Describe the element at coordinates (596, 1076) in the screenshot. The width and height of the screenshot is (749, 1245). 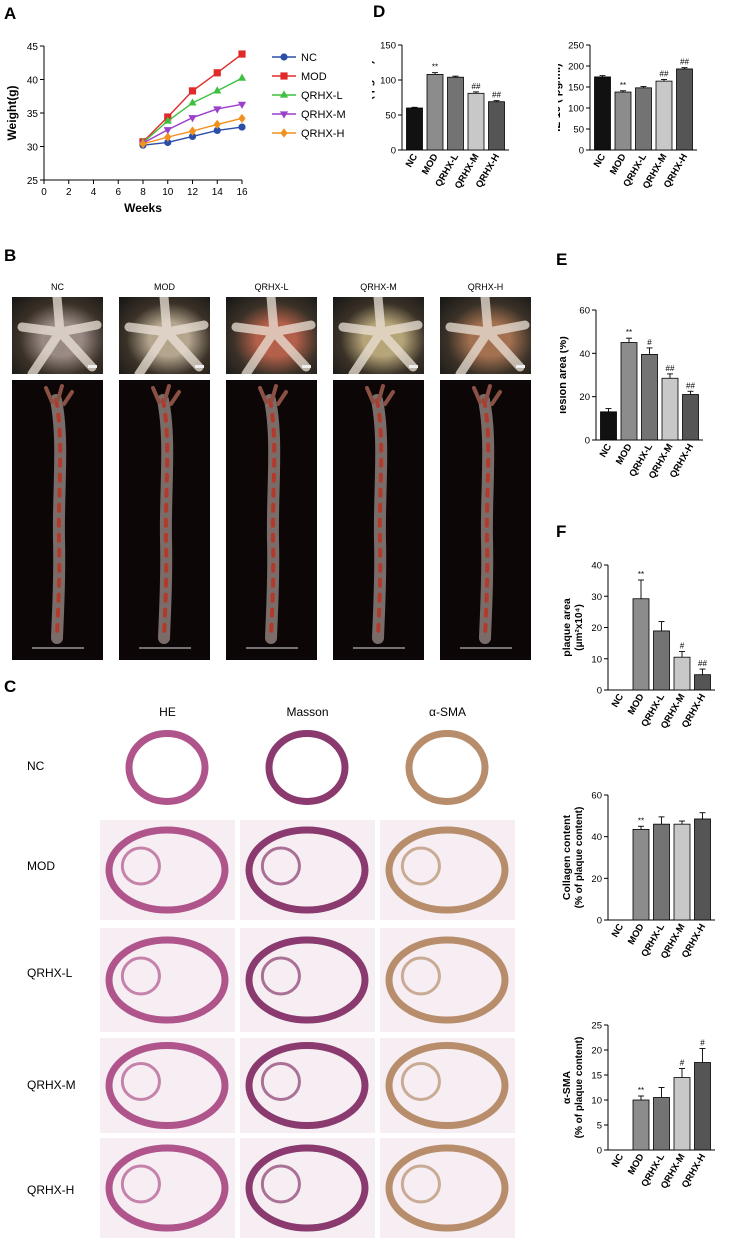
I see `y-tick-label: 15` at that location.